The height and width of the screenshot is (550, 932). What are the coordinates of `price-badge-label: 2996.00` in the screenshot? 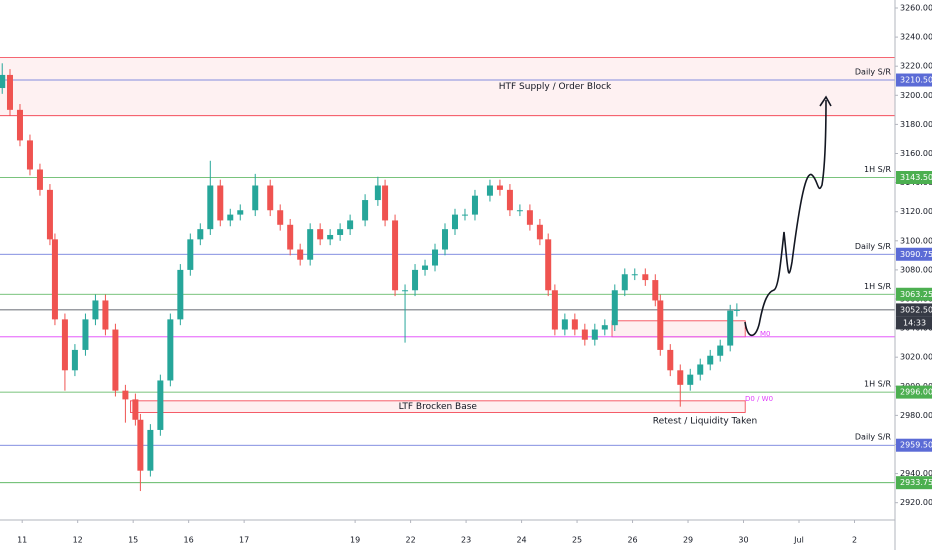 It's located at (916, 392).